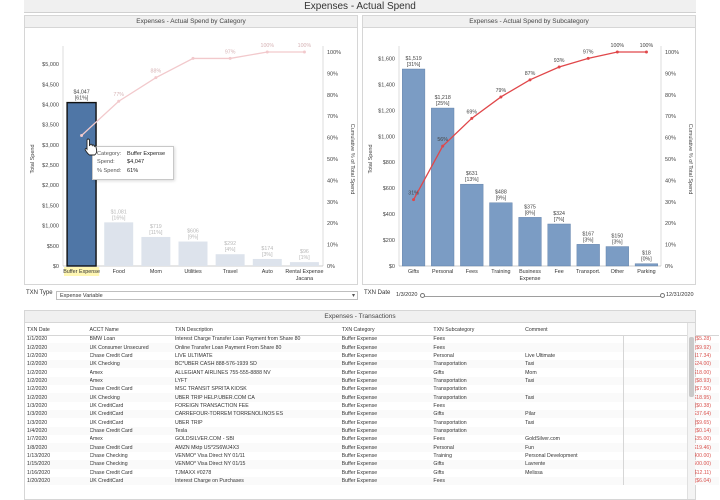 Image resolution: width=720 pixels, height=500 pixels. What do you see at coordinates (530, 207) in the screenshot?
I see `bar-value-label: $375` at bounding box center [530, 207].